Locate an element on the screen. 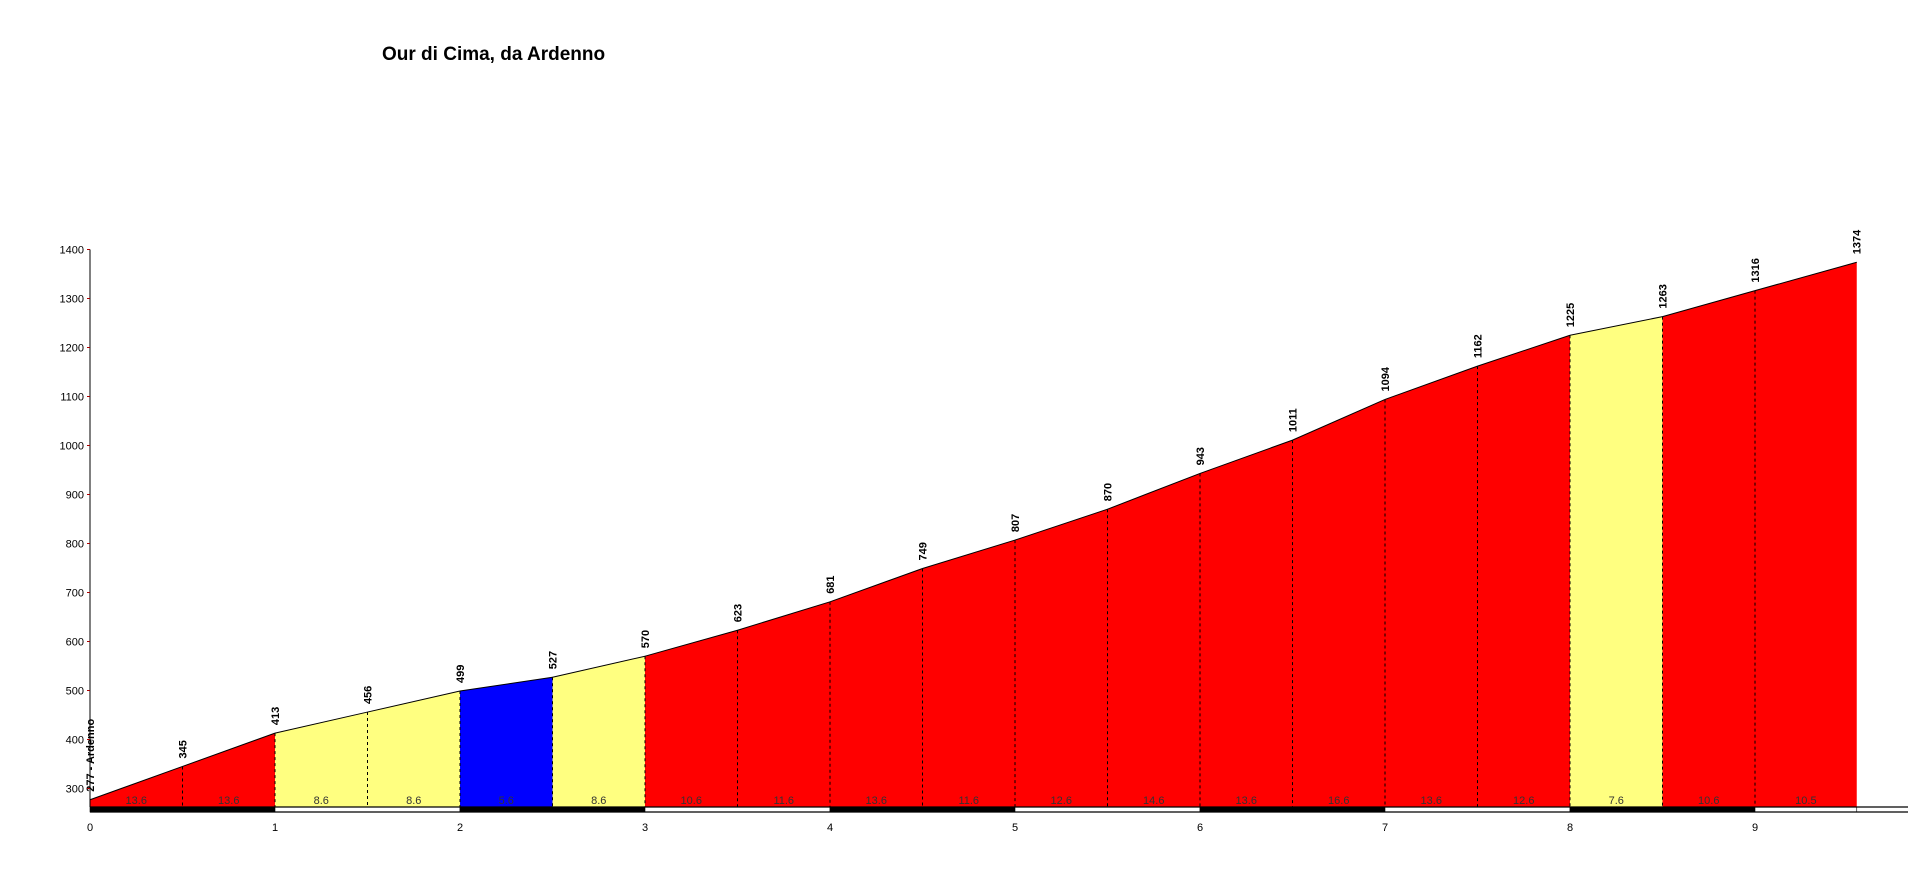  elevation-label: 277 - Ardenno is located at coordinates (91, 755).